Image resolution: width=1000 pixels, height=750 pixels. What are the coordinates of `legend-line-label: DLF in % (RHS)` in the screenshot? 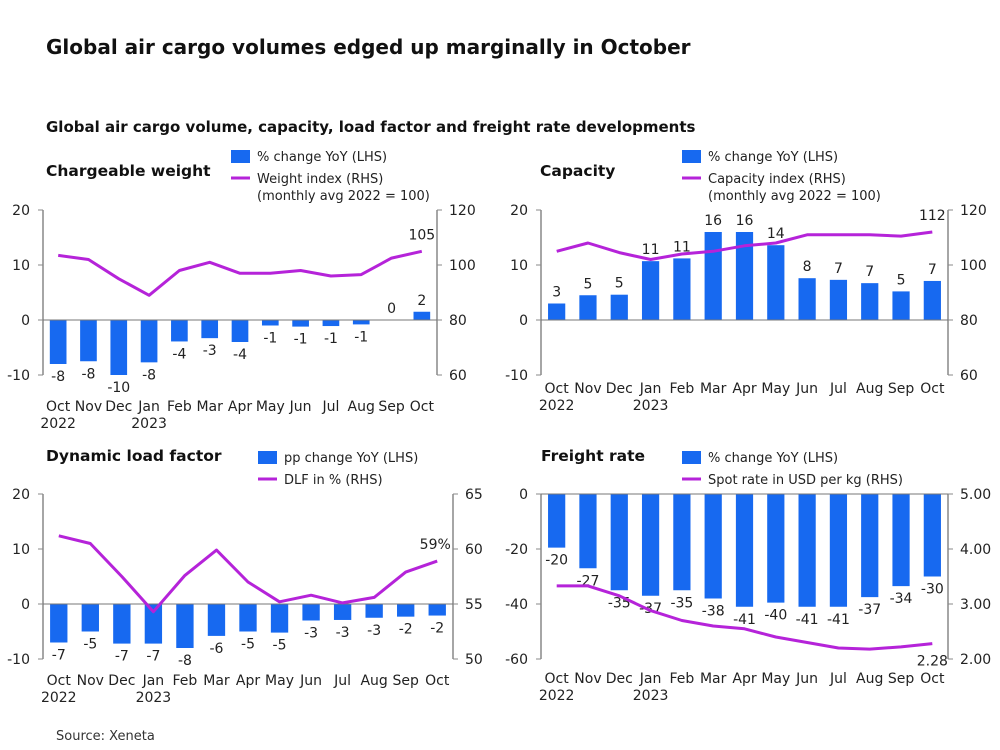 It's located at (333, 480).